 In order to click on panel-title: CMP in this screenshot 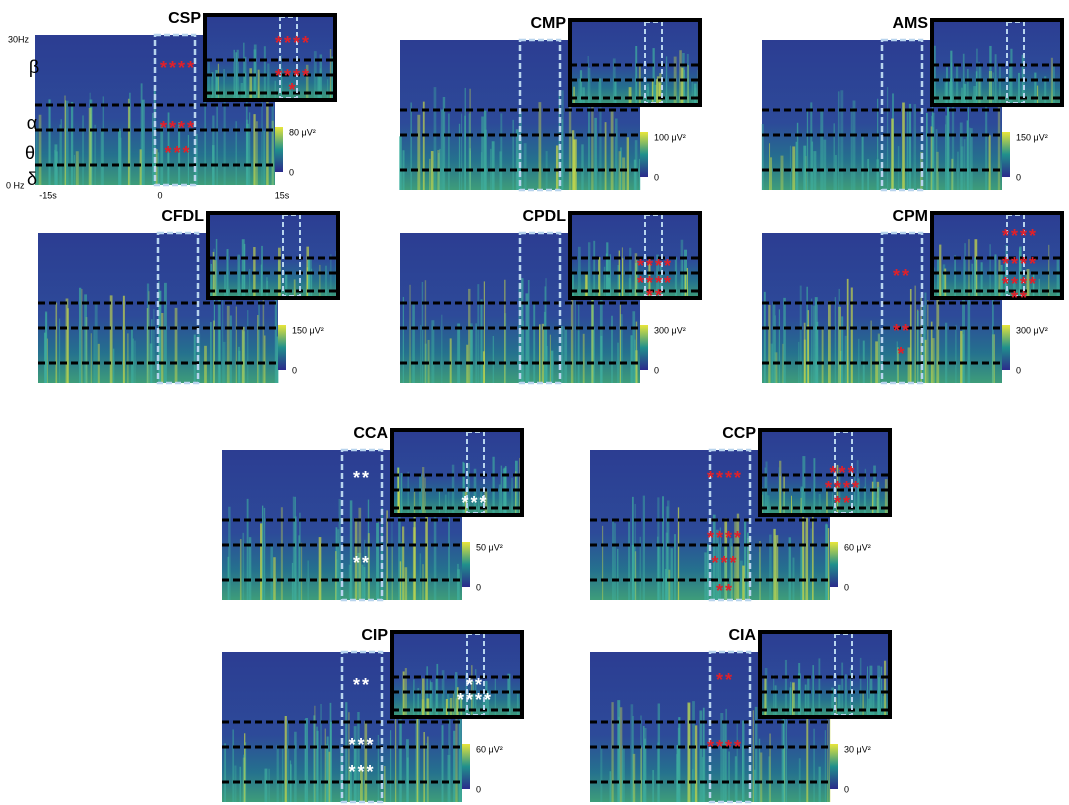, I will do `click(548, 23)`.